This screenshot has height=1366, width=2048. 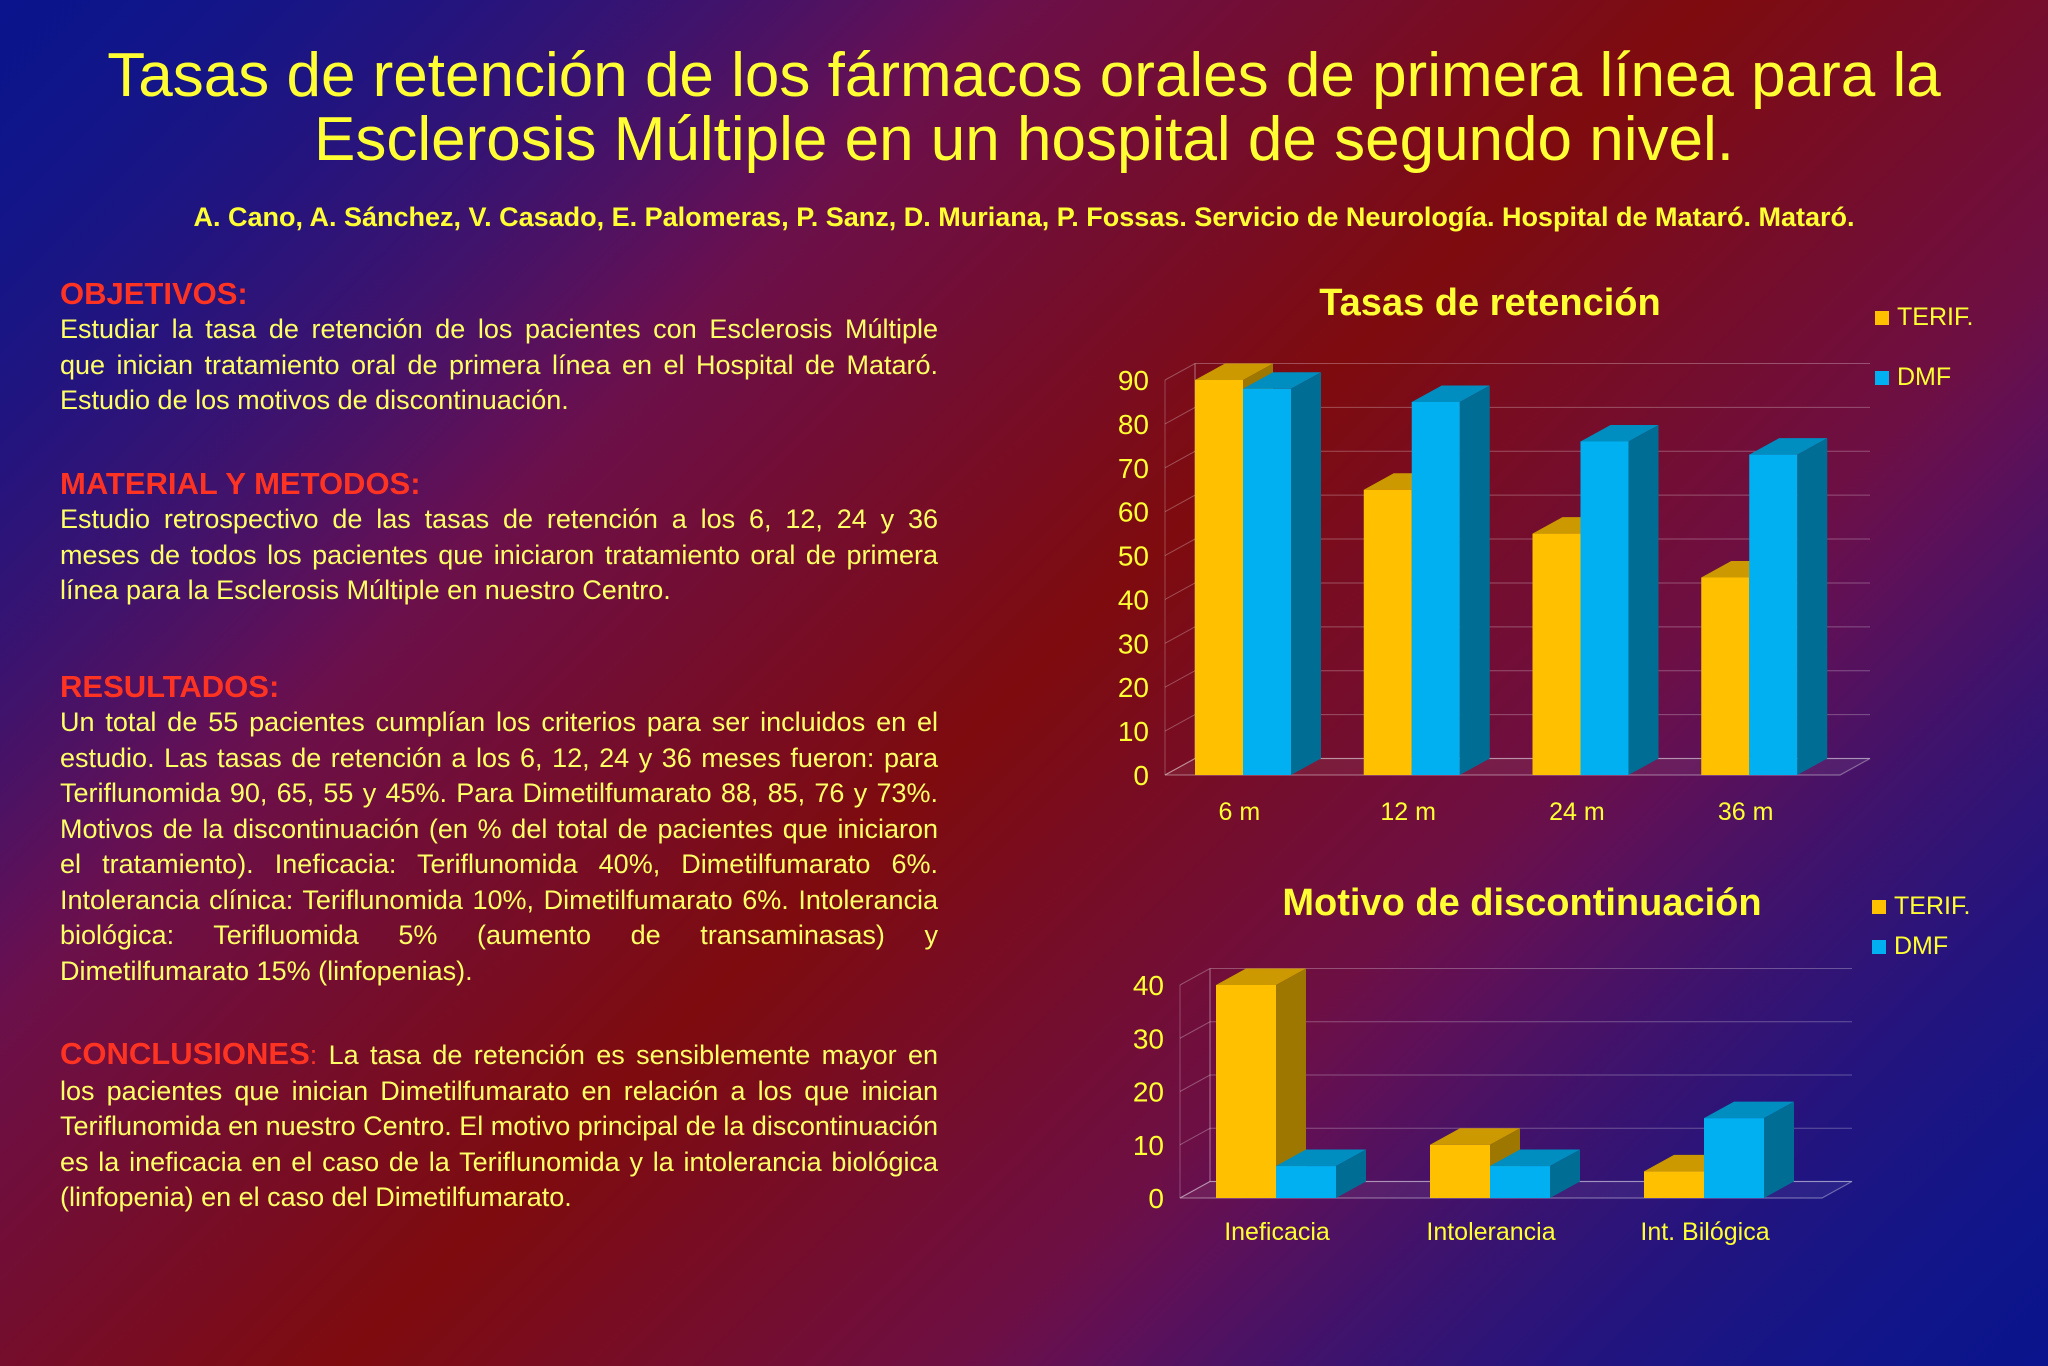 I want to click on chart-category-label: Intolerancia, so click(x=1490, y=1232).